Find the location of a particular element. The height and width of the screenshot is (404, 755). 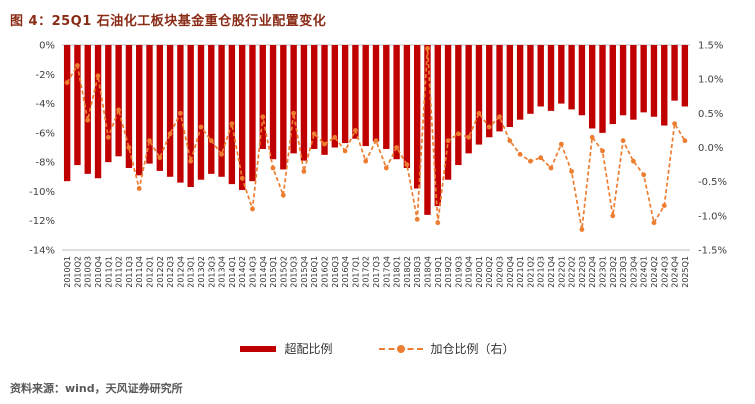

x-axis-label: 2012Q3 is located at coordinates (170, 272).